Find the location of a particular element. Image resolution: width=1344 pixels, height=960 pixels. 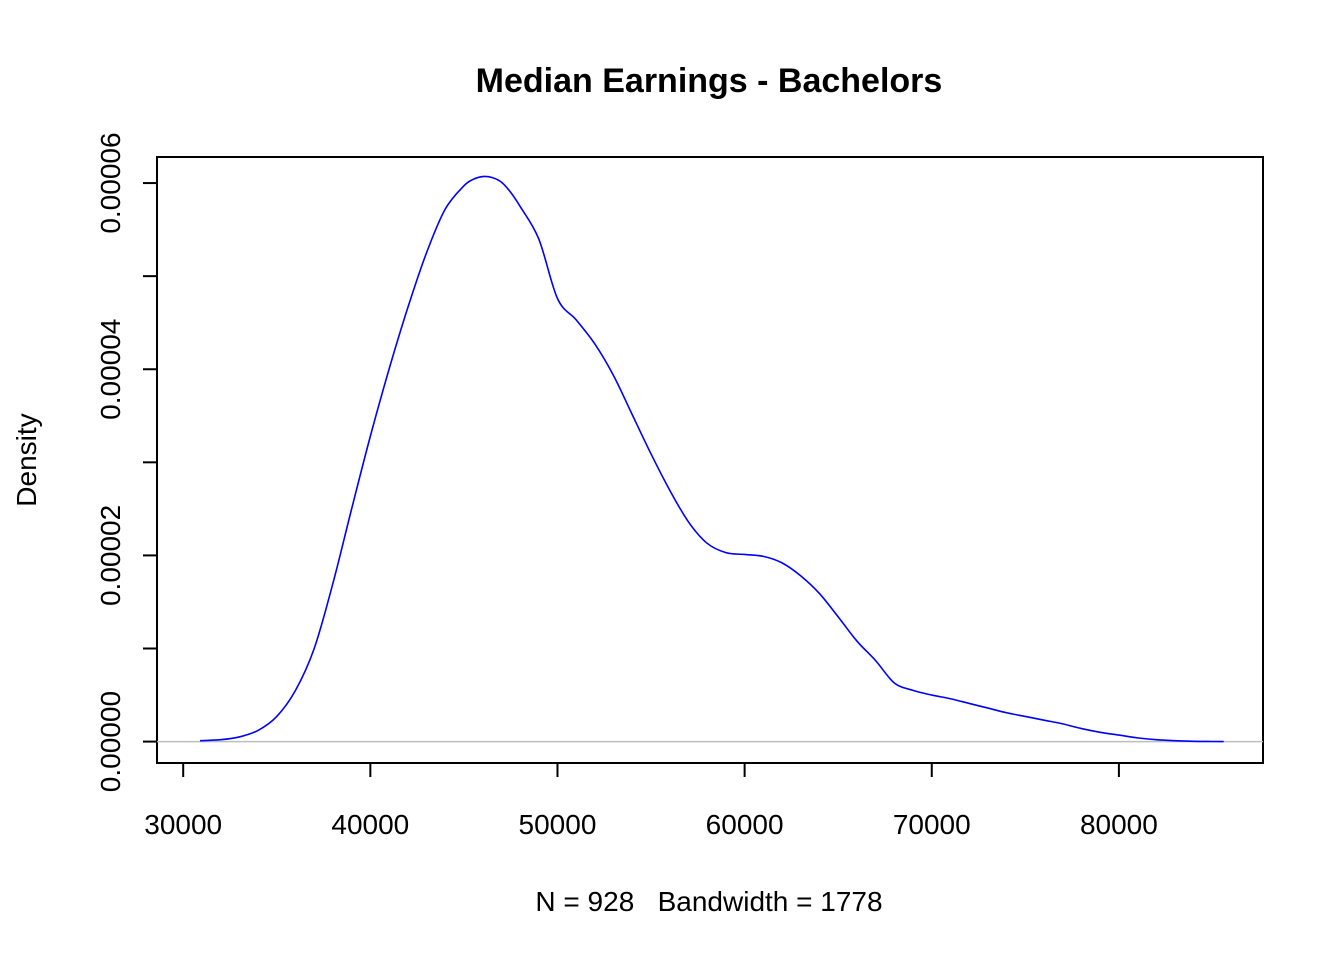

y-tick-label: 0.00000 is located at coordinates (110, 741).